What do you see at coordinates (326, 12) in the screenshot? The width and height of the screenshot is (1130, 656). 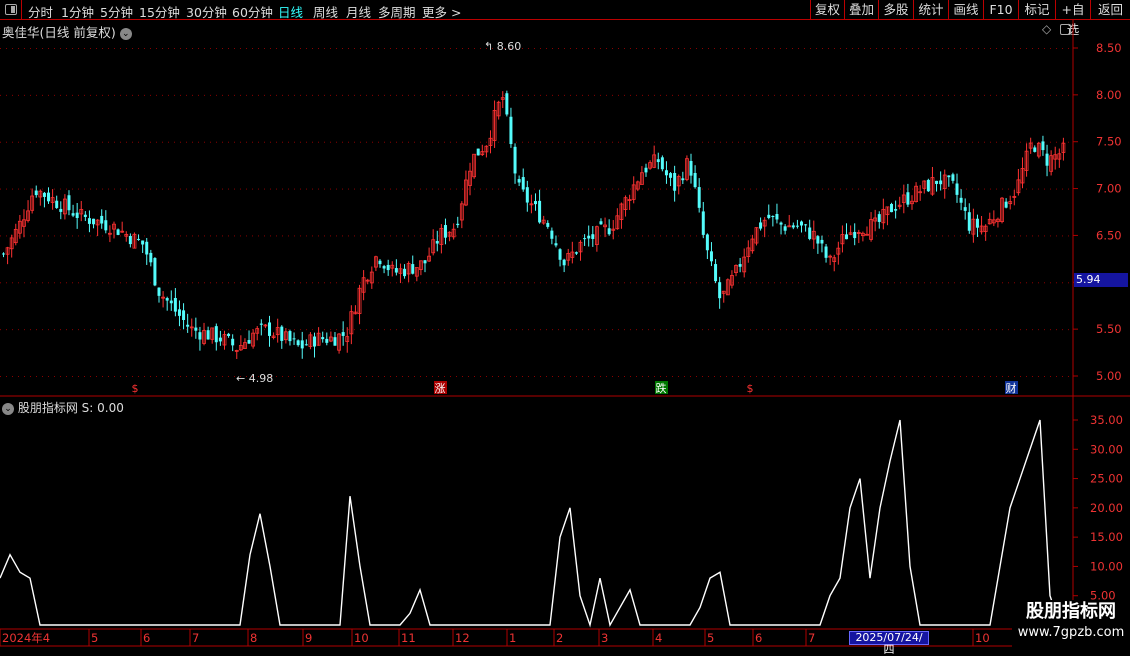 I see `period-tab: 周线` at bounding box center [326, 12].